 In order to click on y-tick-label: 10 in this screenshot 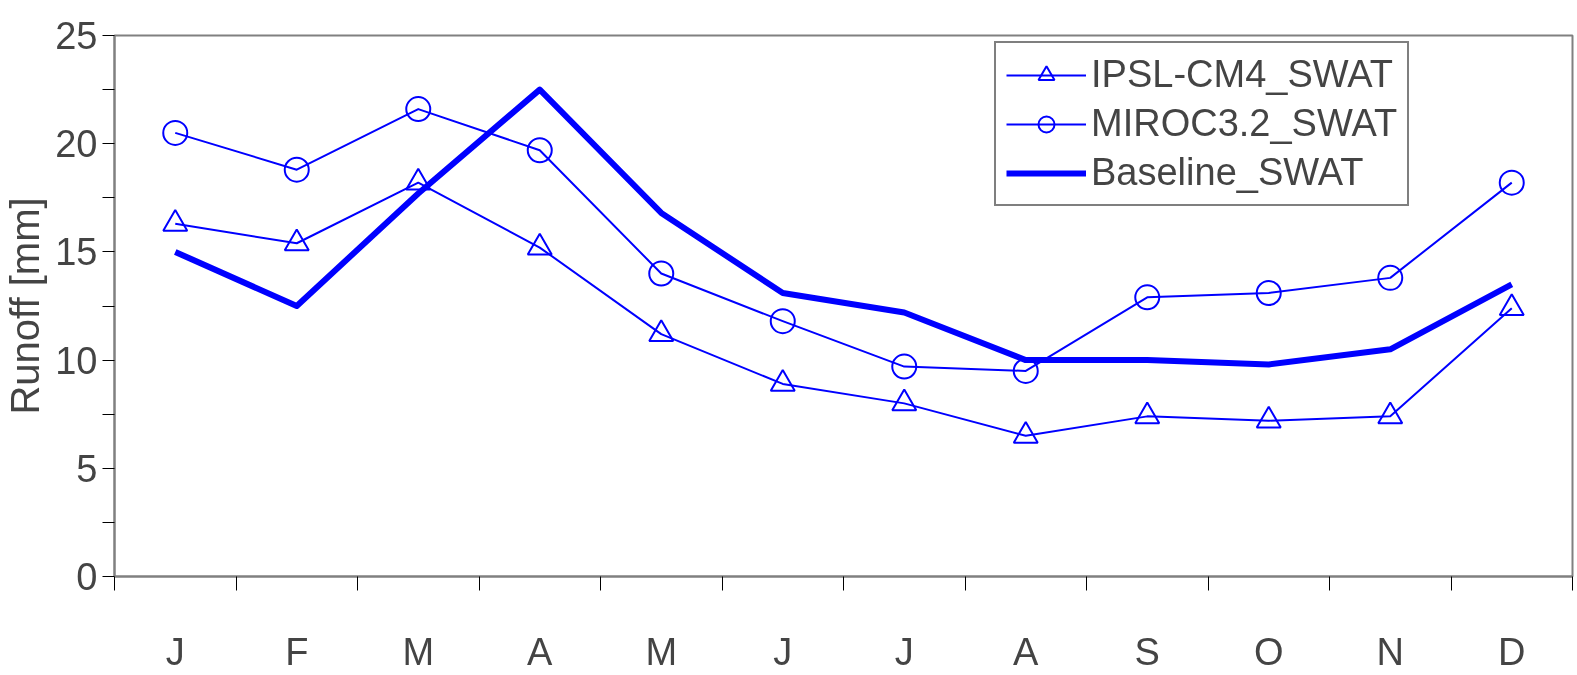, I will do `click(76, 360)`.